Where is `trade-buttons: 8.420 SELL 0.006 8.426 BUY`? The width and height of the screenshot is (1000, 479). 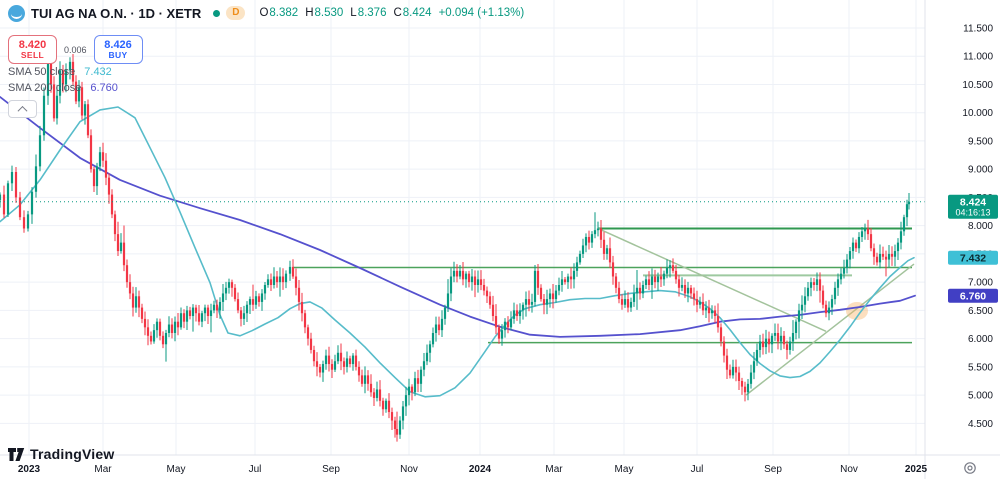
trade-buttons: 8.420 SELL 0.006 8.426 BUY is located at coordinates (75, 49).